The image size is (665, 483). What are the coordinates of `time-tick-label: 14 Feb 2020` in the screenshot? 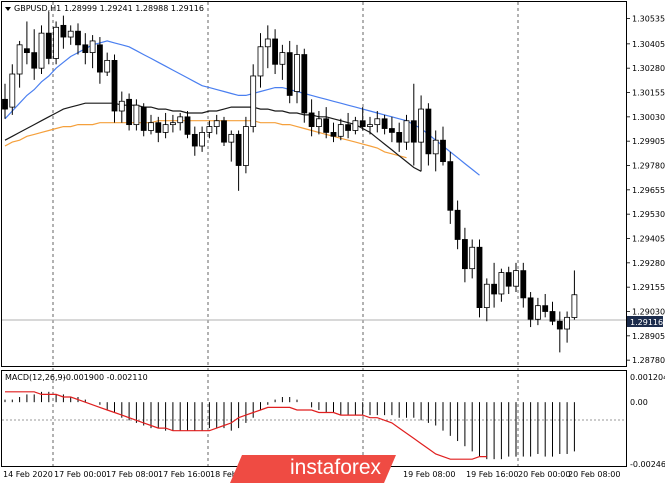 It's located at (28, 474).